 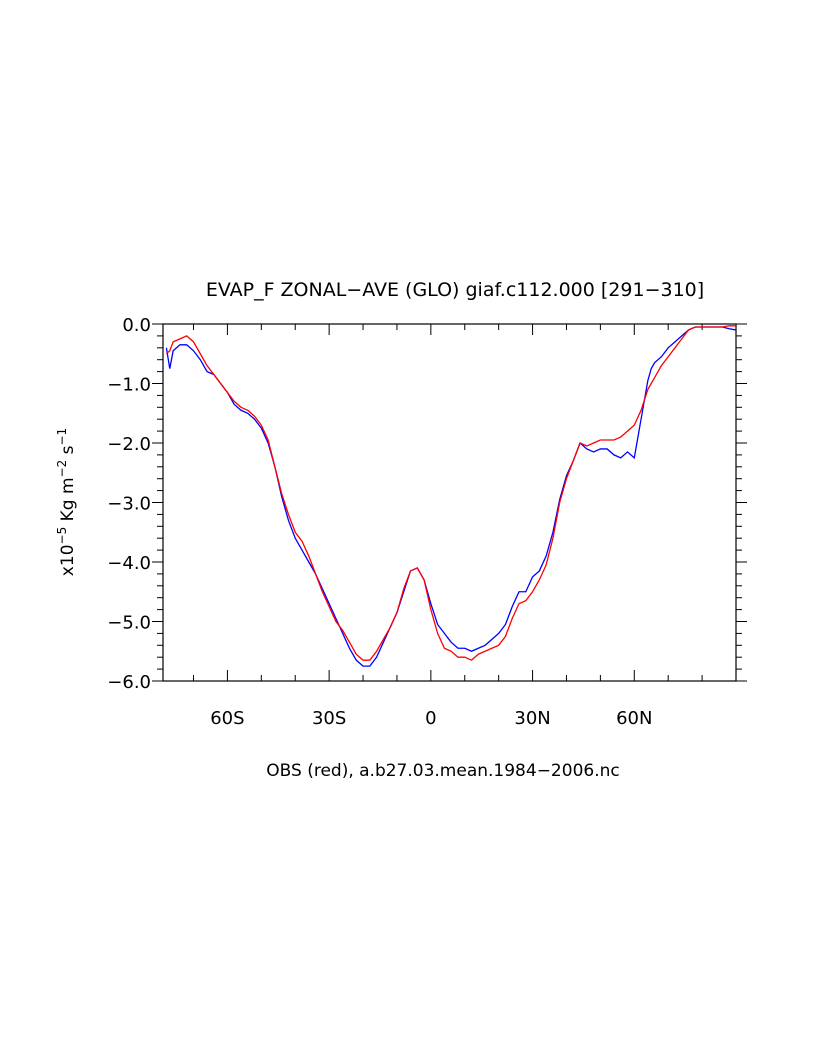 What do you see at coordinates (634, 718) in the screenshot?
I see `x-tick-label: 60N` at bounding box center [634, 718].